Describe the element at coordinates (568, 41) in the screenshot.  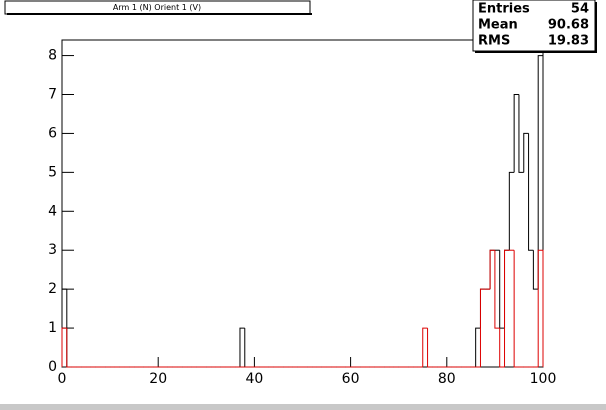
I see `stats-value: 19.83` at that location.